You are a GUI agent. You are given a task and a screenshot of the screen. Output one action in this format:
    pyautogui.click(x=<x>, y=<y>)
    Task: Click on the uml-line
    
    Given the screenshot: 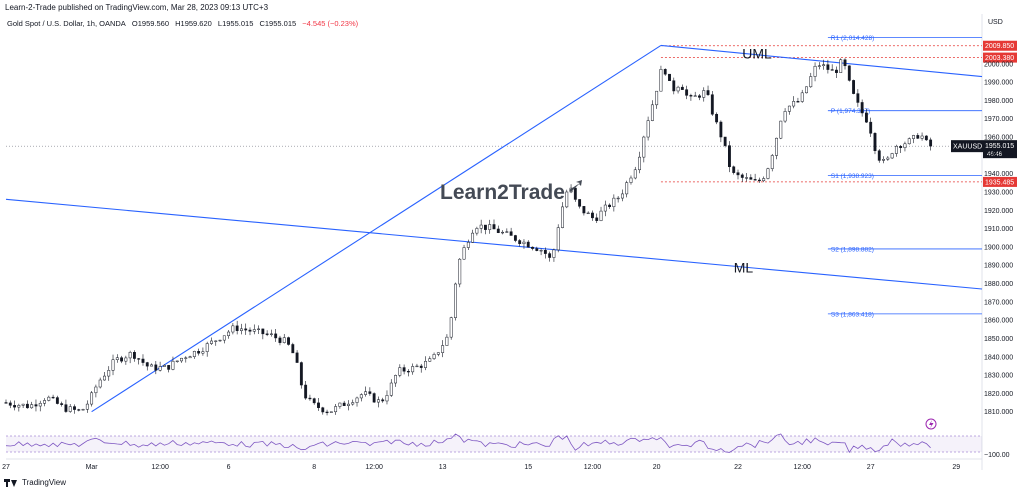 What is the action you would take?
    pyautogui.click(x=821, y=61)
    